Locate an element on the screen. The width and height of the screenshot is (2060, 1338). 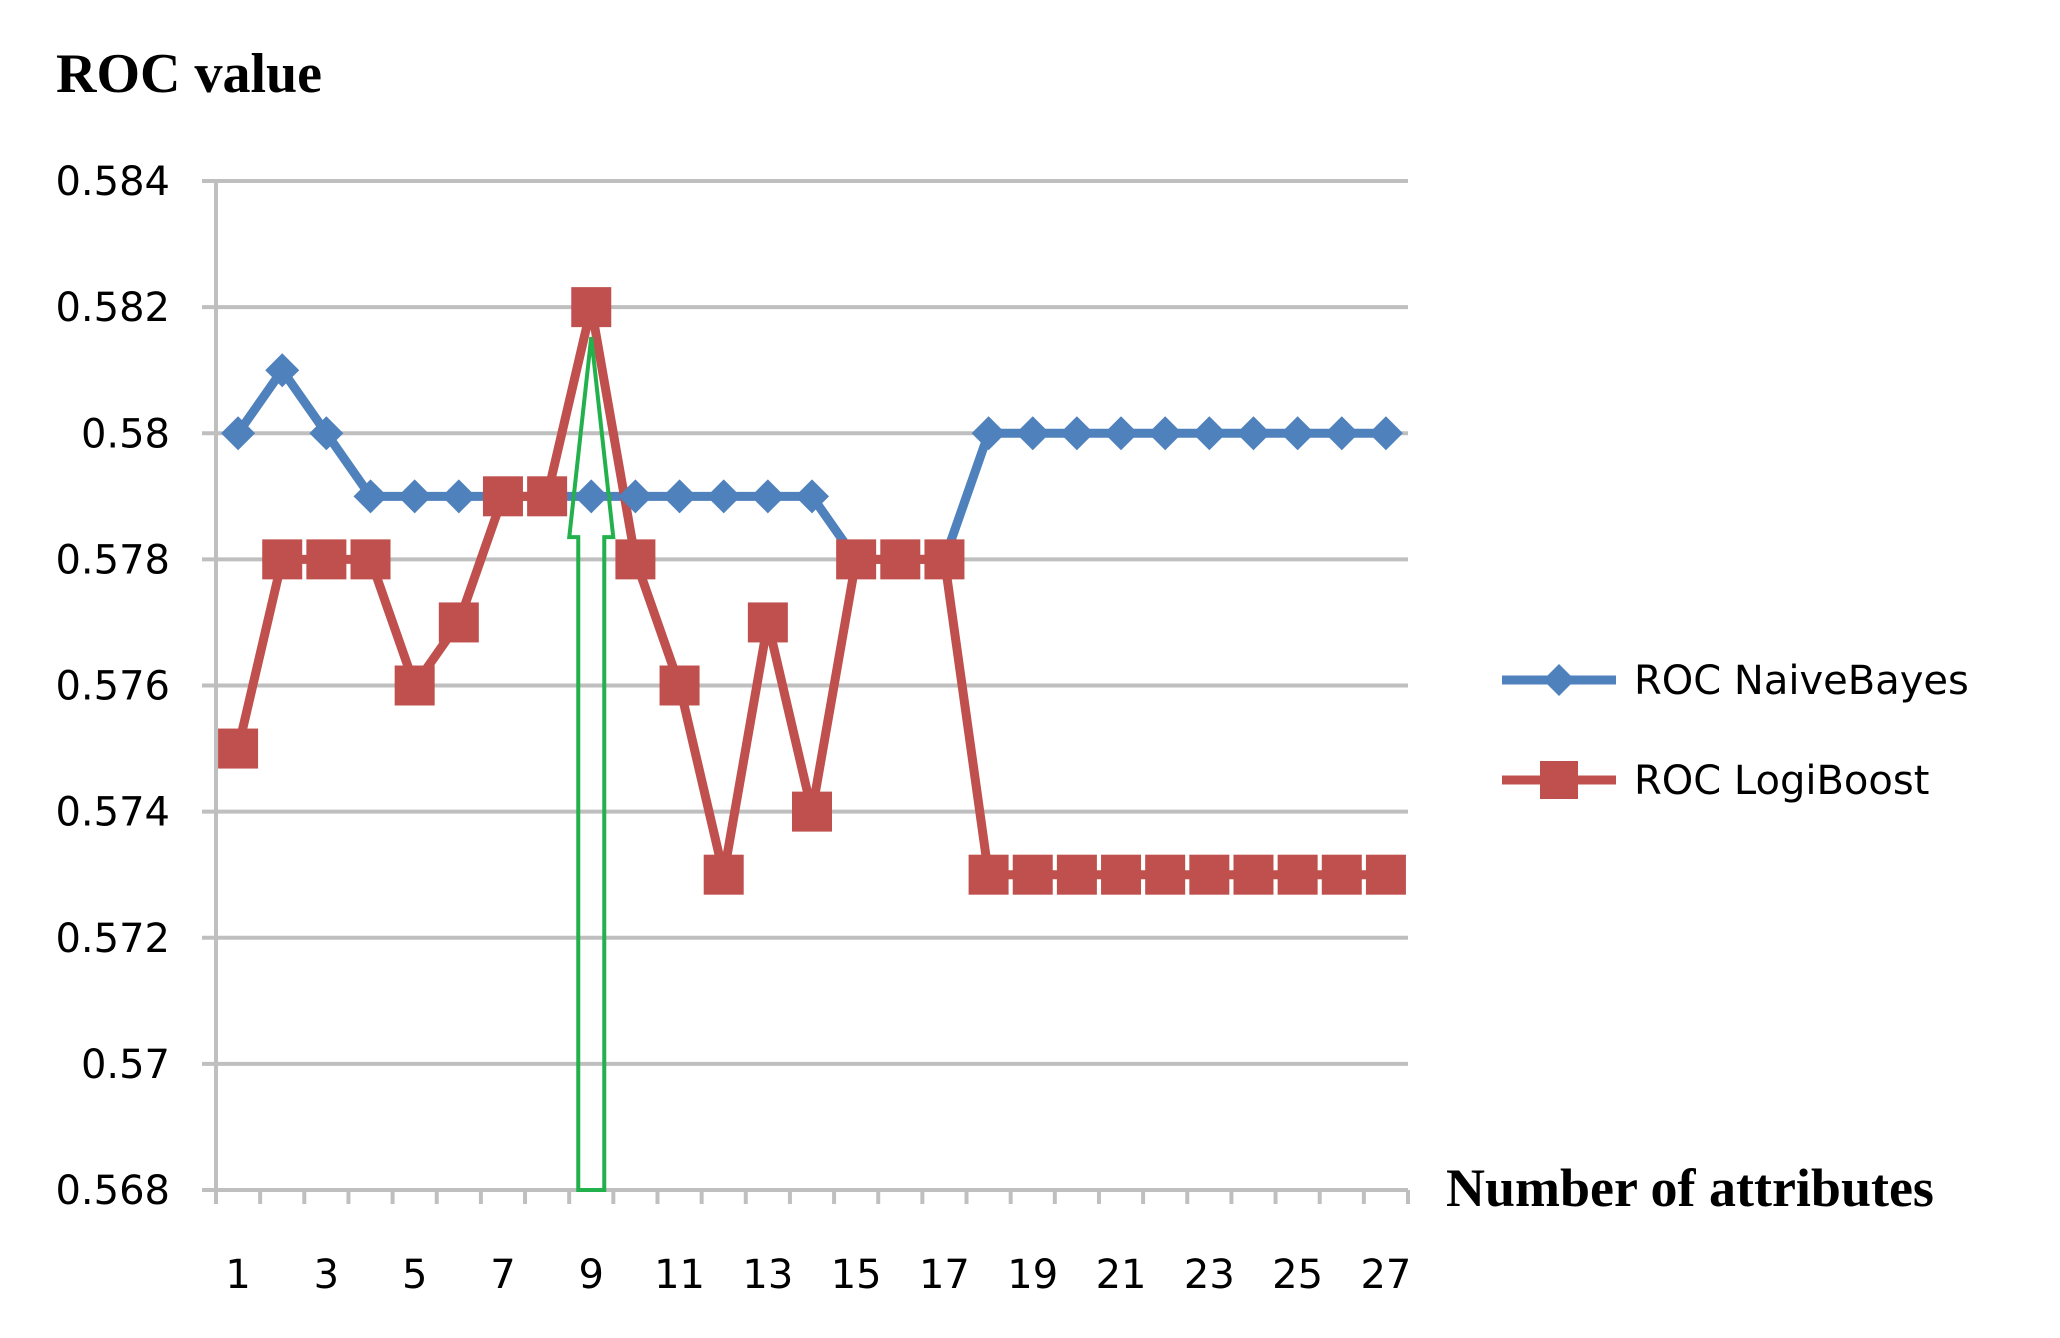
legend-label-naivebayes: ROC NaiveBayes is located at coordinates (1801, 681).